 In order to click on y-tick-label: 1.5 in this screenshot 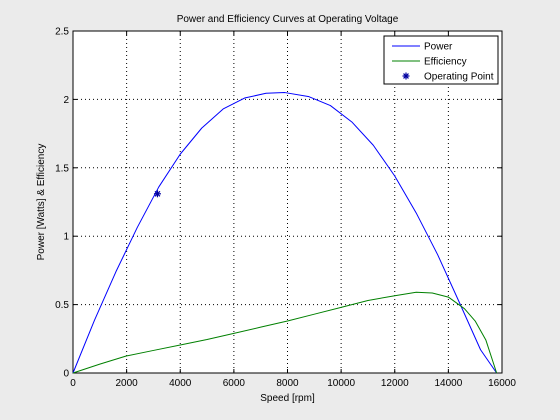, I will do `click(62, 168)`.